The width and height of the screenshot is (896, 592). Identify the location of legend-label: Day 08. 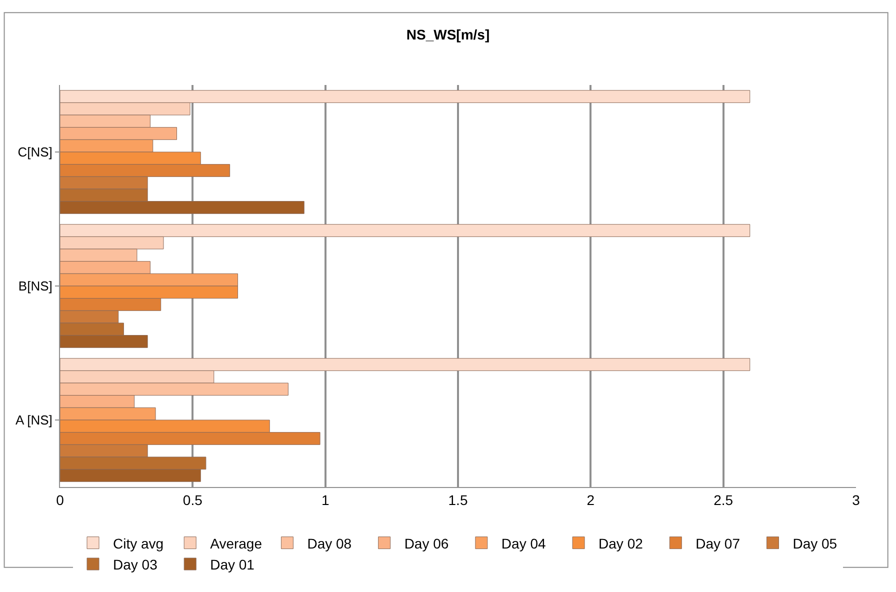
(329, 543).